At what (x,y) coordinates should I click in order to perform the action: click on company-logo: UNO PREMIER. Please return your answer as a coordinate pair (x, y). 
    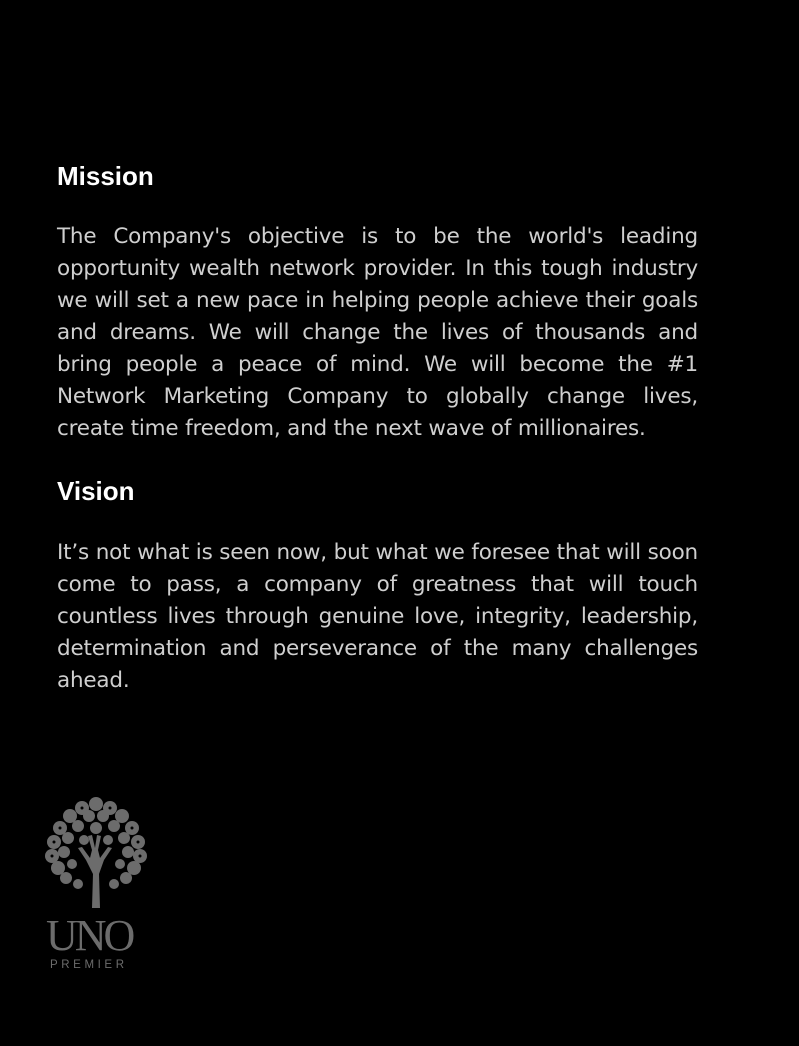
    Looking at the image, I should click on (96, 882).